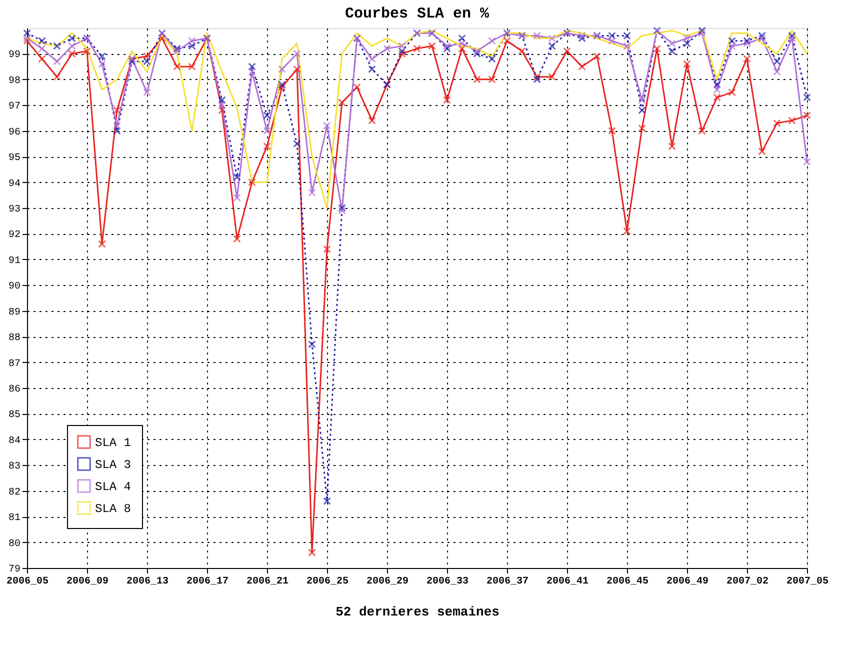 The image size is (863, 662). Describe the element at coordinates (14, 158) in the screenshot. I see `y-tick-label: 95` at that location.